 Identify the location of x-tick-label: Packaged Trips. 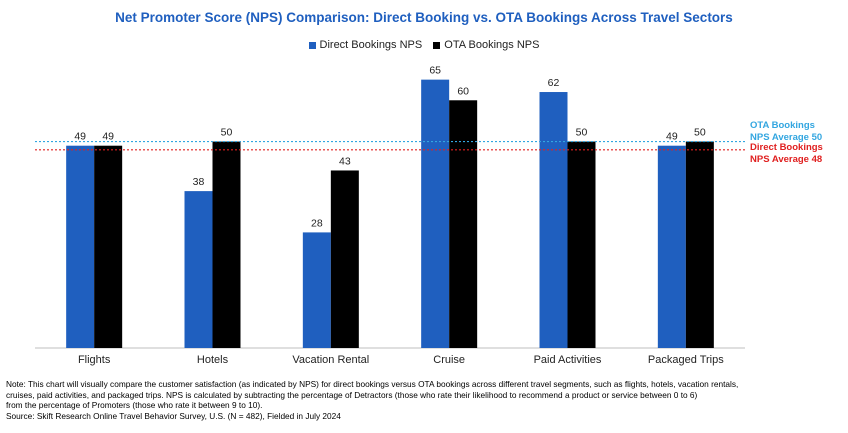
(686, 360).